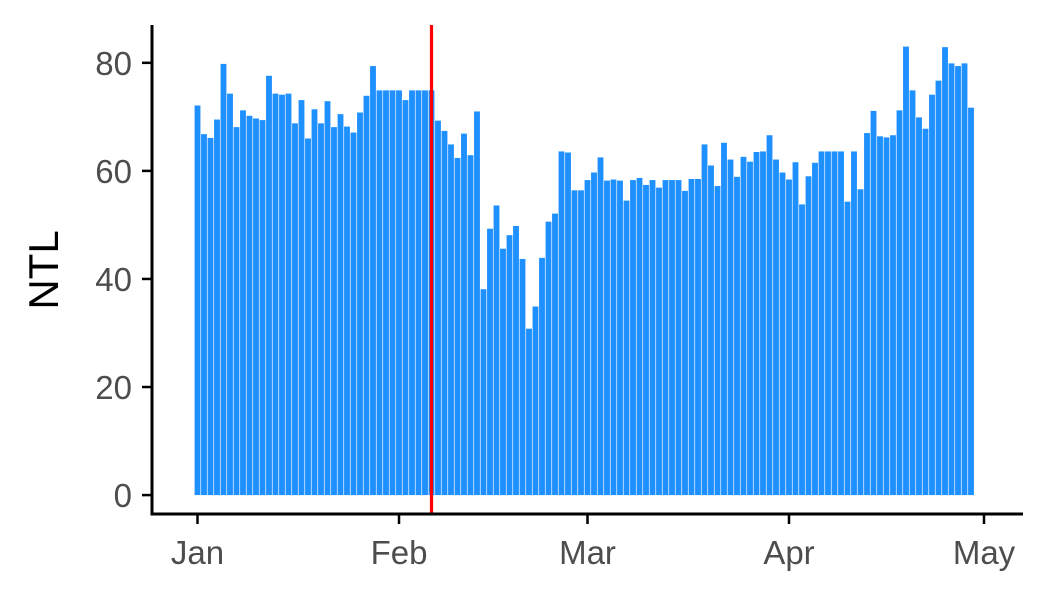 The height and width of the screenshot is (600, 1050). What do you see at coordinates (587, 552) in the screenshot?
I see `x-tick-label: Mar` at bounding box center [587, 552].